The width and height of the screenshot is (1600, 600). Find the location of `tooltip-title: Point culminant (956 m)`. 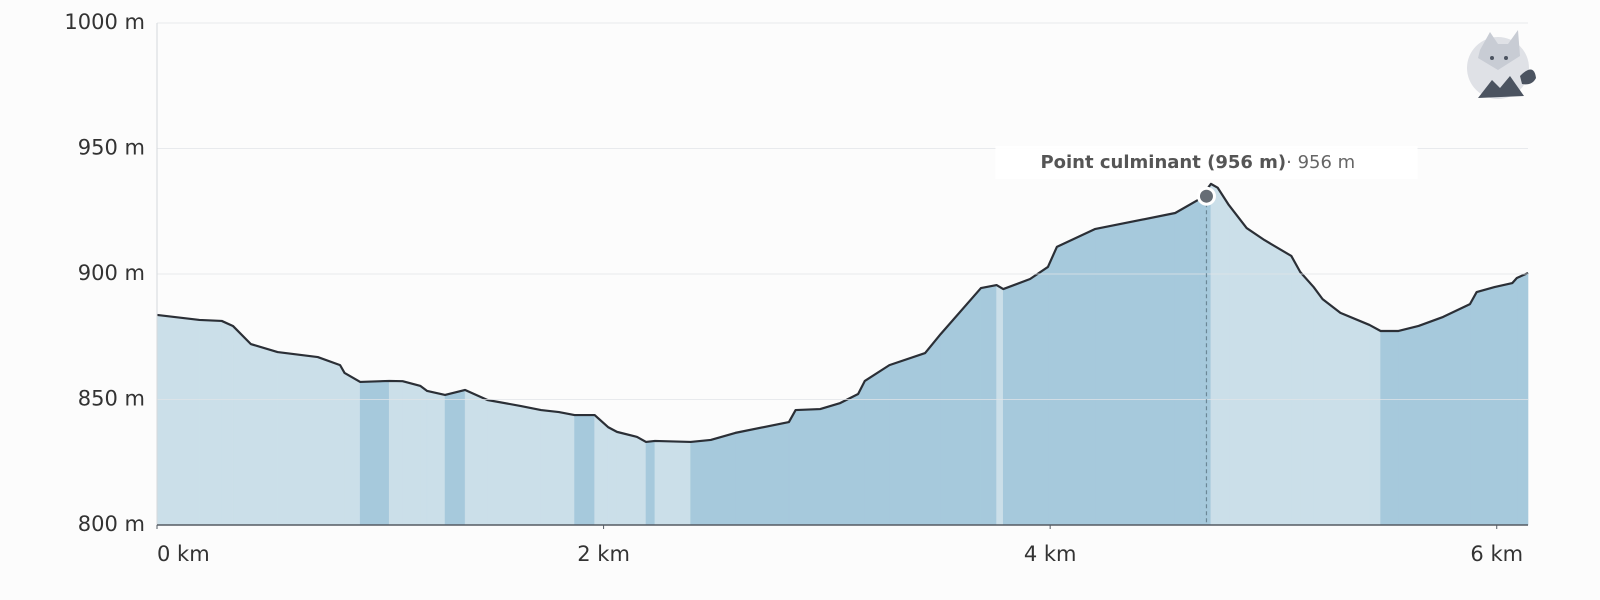

tooltip-title: Point culminant (956 m) is located at coordinates (1163, 162).